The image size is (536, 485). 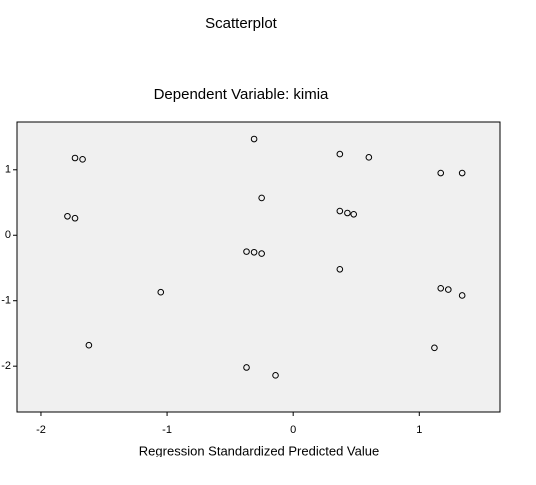 What do you see at coordinates (241, 94) in the screenshot?
I see `chart-subtitle: Dependent Variable: kimia` at bounding box center [241, 94].